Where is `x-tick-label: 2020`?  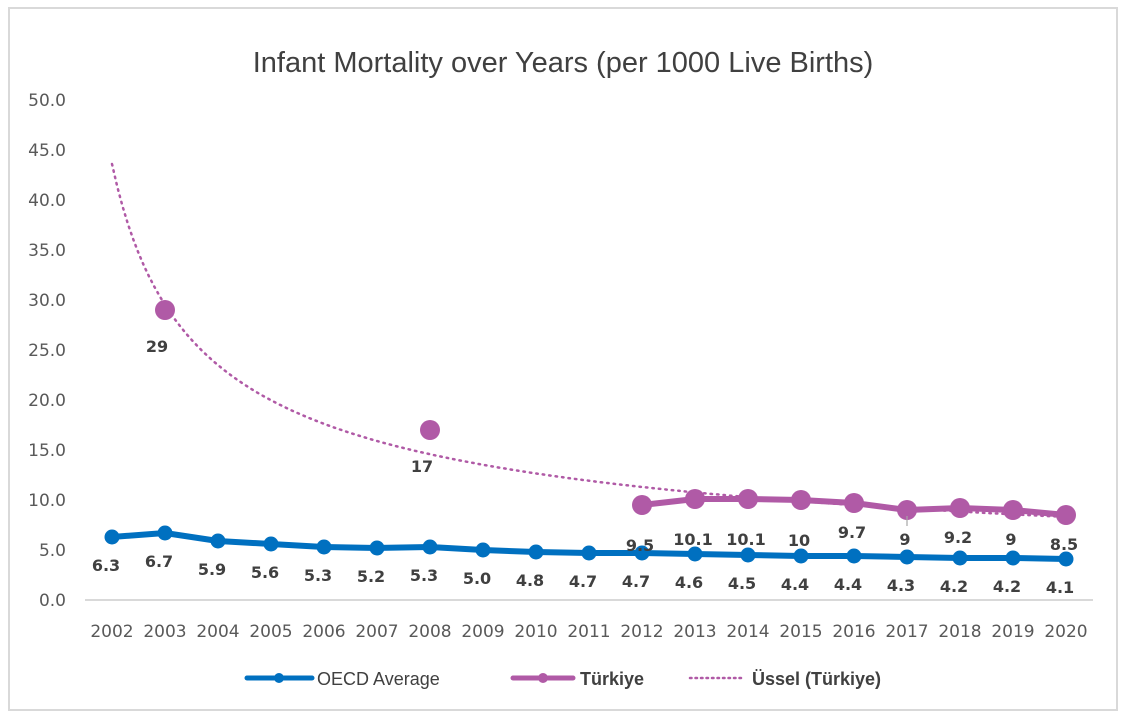 x-tick-label: 2020 is located at coordinates (1065, 632).